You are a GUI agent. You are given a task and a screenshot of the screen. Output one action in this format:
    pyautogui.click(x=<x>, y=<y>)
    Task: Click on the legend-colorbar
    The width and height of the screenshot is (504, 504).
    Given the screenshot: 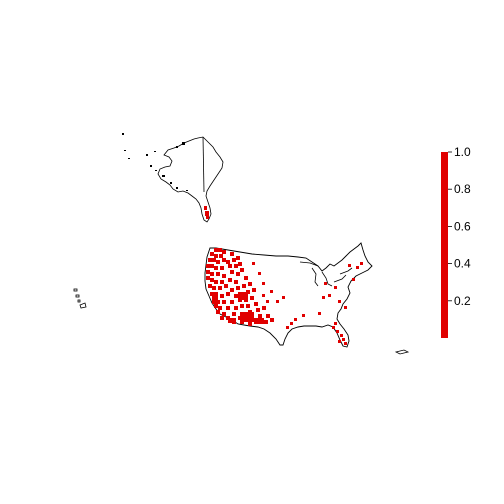 What is the action you would take?
    pyautogui.click(x=444, y=245)
    